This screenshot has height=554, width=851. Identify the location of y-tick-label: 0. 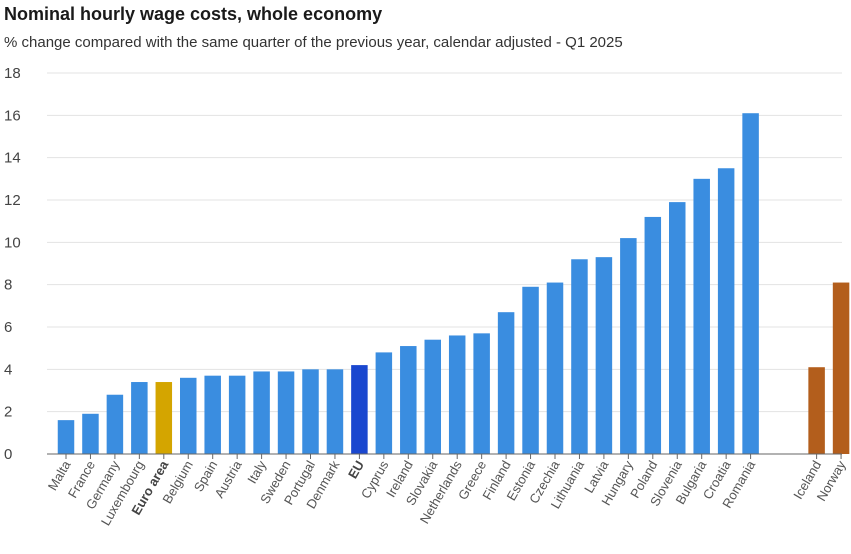
(8, 454).